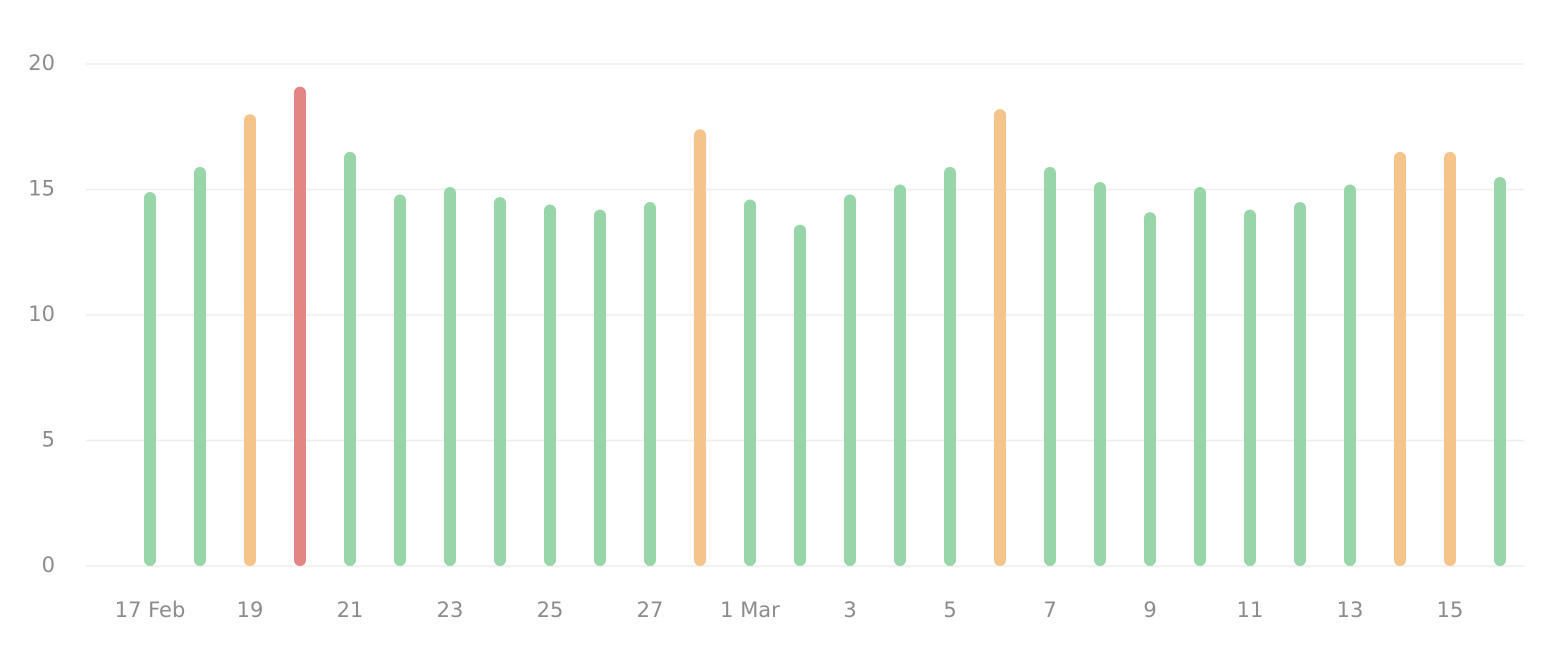 Image resolution: width=1548 pixels, height=652 pixels. I want to click on x-tick-label: 21, so click(350, 610).